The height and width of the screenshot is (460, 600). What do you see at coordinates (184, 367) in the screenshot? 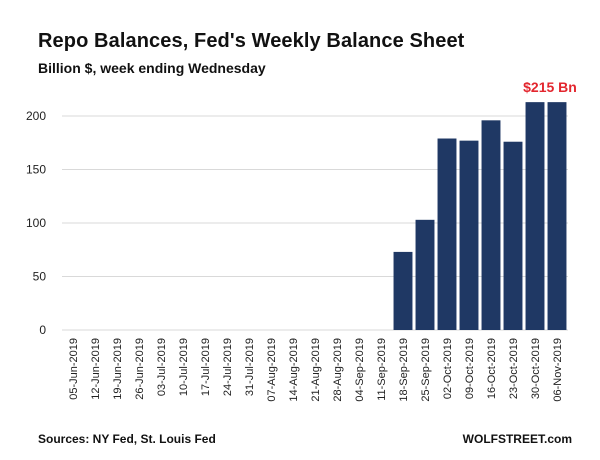
I see `x-tick-label: 10-Jul-2019` at bounding box center [184, 367].